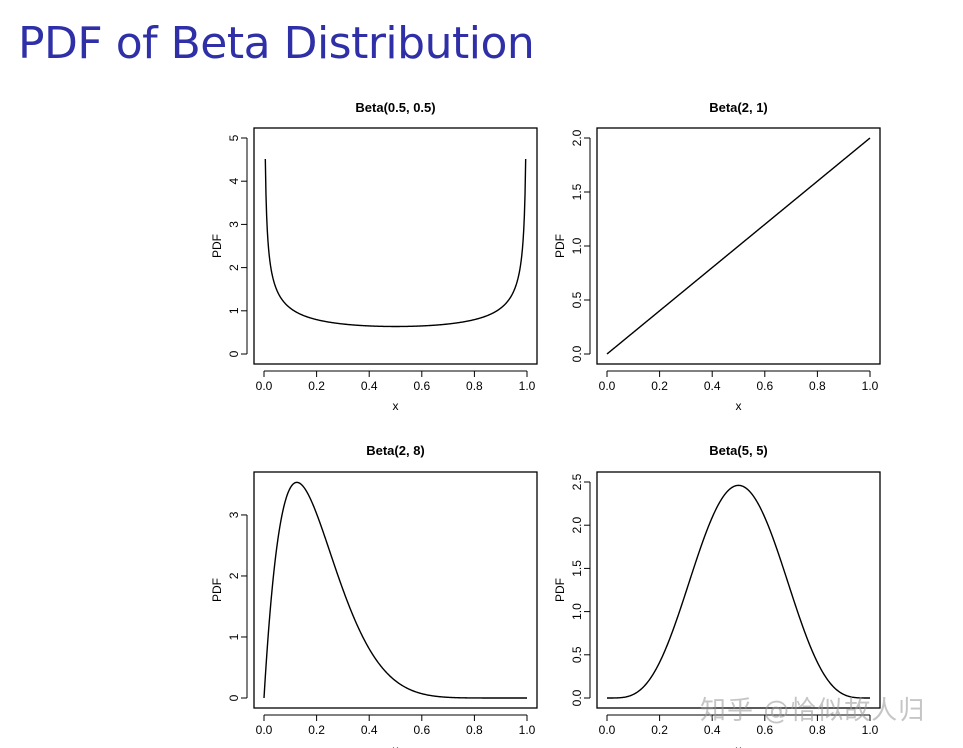 The image size is (963, 748). What do you see at coordinates (738, 450) in the screenshot?
I see `chart-title: Beta(5, 5)` at bounding box center [738, 450].